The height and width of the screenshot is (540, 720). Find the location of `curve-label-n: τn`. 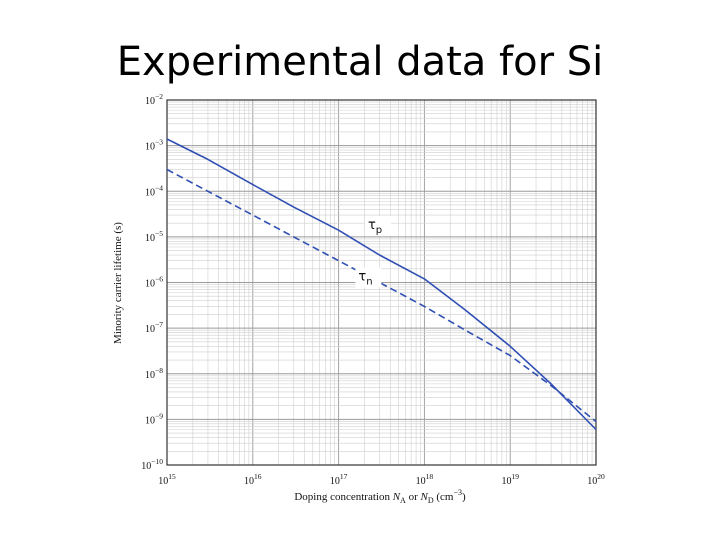

curve-label-n: τn is located at coordinates (365, 279).